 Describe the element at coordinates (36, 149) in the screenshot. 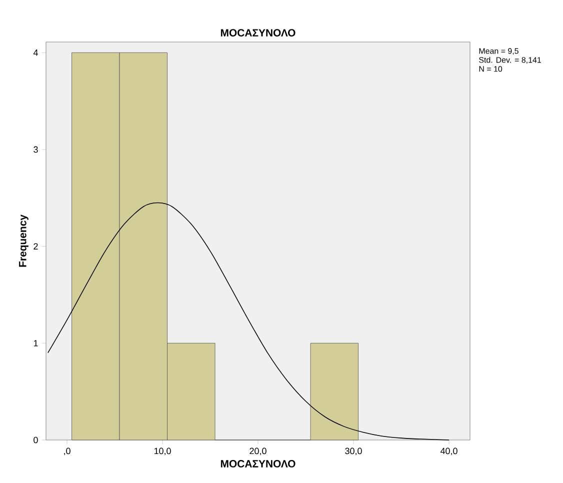

I see `y-tick-label: 3` at that location.